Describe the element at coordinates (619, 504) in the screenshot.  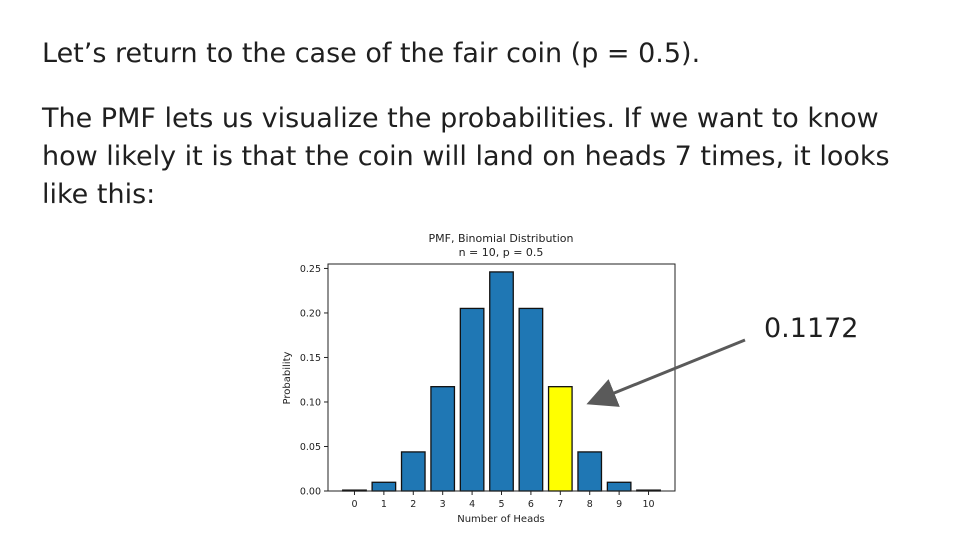
I see `x-tick-label: 9` at that location.